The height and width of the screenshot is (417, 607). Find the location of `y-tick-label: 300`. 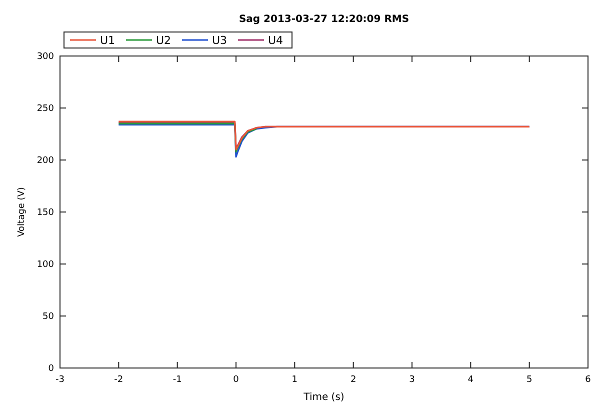

y-tick-label: 300 is located at coordinates (45, 57).